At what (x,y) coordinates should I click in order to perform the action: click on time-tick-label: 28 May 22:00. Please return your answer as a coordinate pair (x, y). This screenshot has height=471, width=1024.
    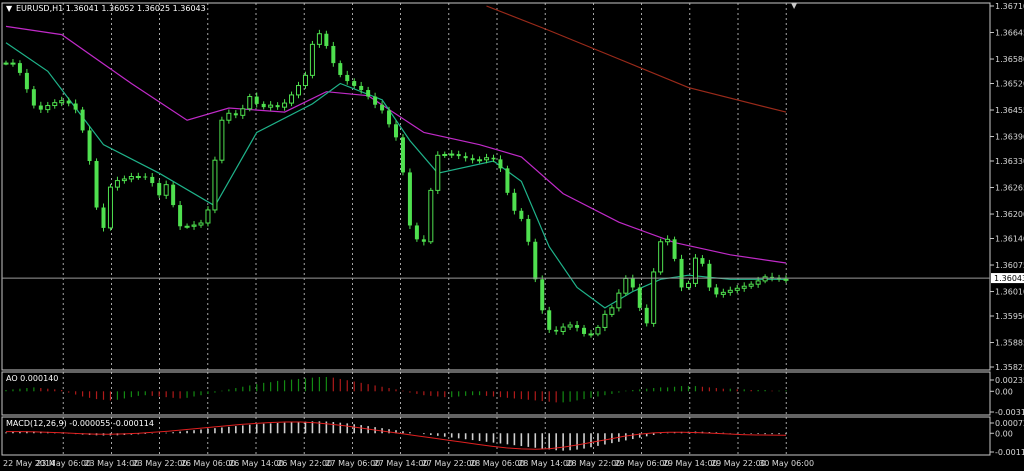
    Looking at the image, I should click on (593, 463).